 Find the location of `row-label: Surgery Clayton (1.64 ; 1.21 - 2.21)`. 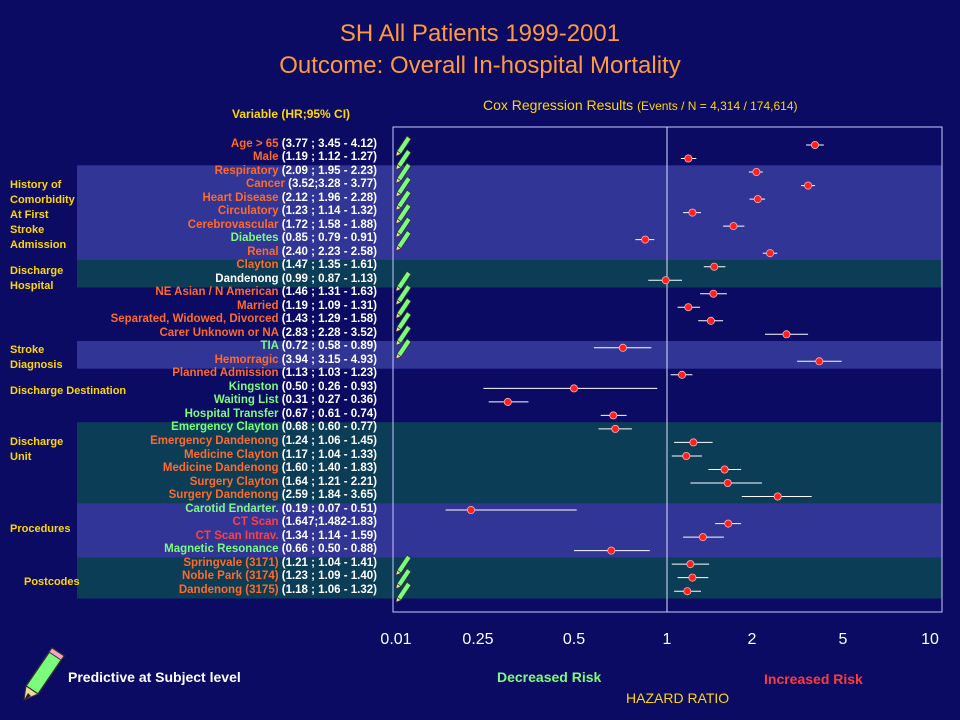

row-label: Surgery Clayton (1.64 ; 1.21 - 2.21) is located at coordinates (283, 482).